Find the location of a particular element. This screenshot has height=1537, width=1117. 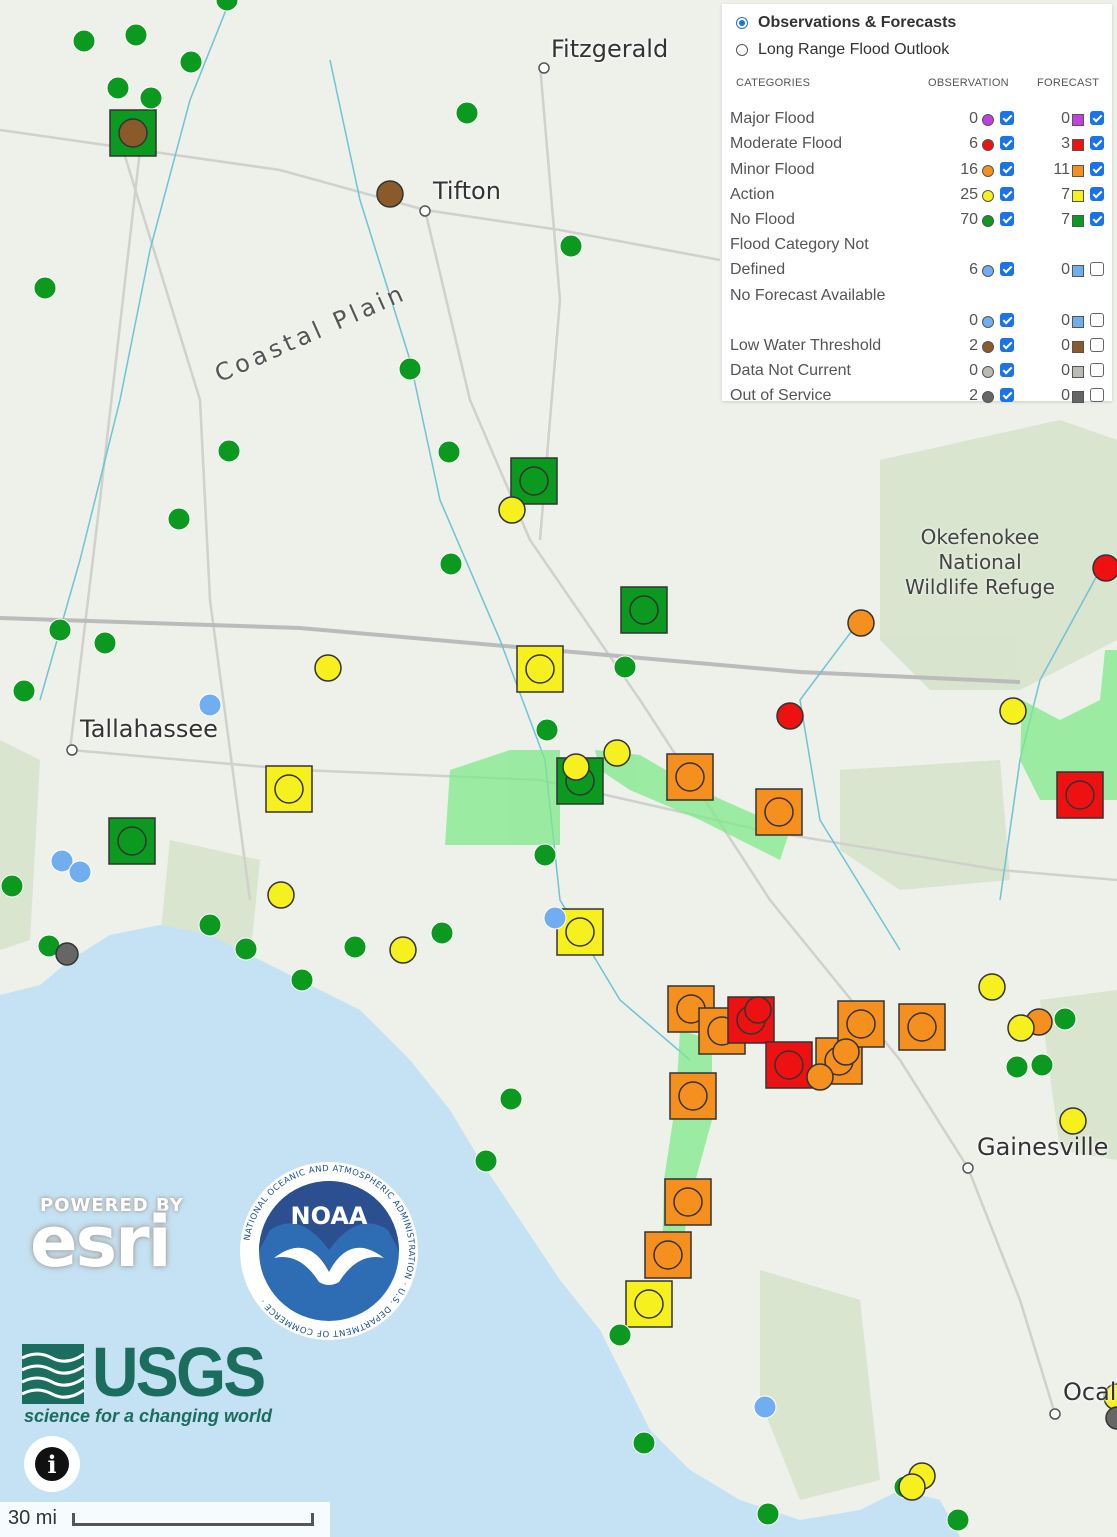

mode-option-observations: Observations & Forecasts is located at coordinates (846, 23).